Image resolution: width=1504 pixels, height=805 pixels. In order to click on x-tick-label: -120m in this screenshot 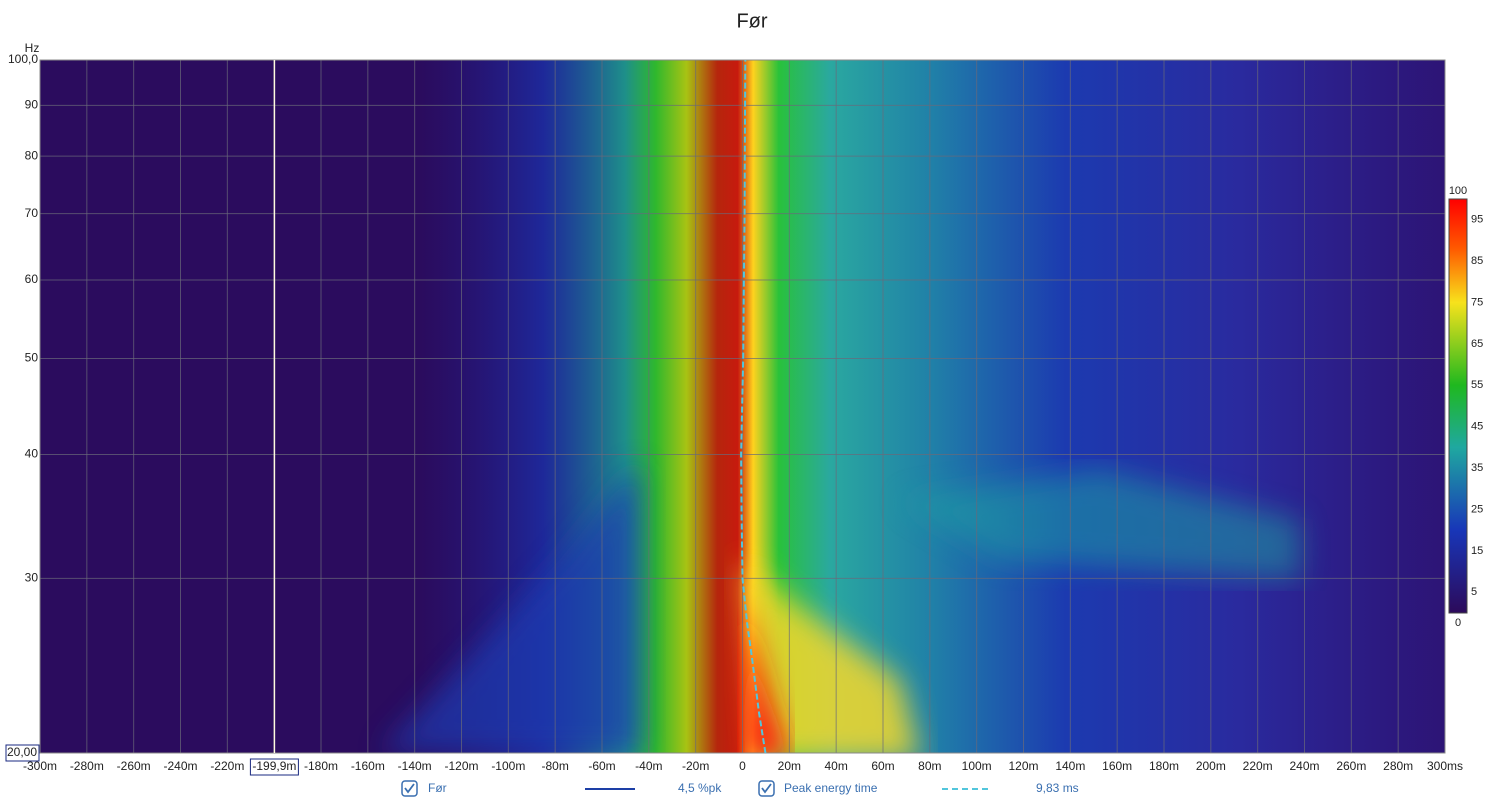, I will do `click(461, 766)`.